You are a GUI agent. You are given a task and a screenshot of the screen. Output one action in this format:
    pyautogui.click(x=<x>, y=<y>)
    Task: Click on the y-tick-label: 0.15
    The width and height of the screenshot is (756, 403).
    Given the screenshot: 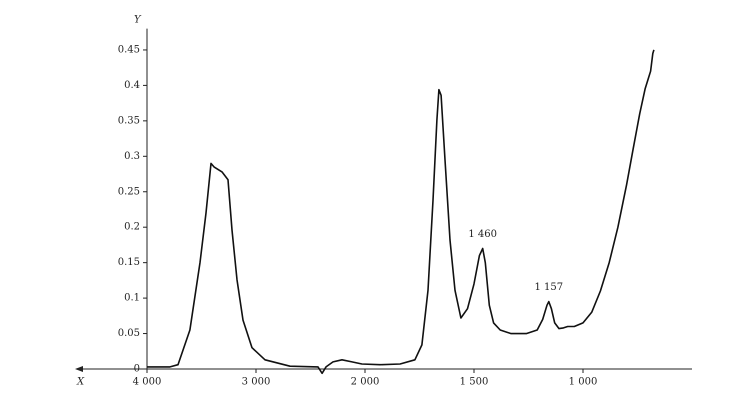 What is the action you would take?
    pyautogui.click(x=129, y=262)
    